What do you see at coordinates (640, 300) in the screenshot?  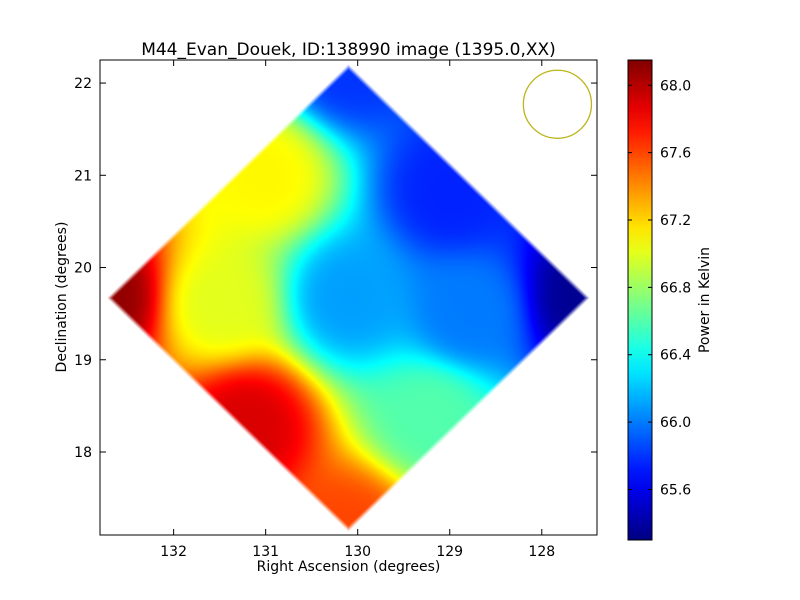 I see `colorbar` at bounding box center [640, 300].